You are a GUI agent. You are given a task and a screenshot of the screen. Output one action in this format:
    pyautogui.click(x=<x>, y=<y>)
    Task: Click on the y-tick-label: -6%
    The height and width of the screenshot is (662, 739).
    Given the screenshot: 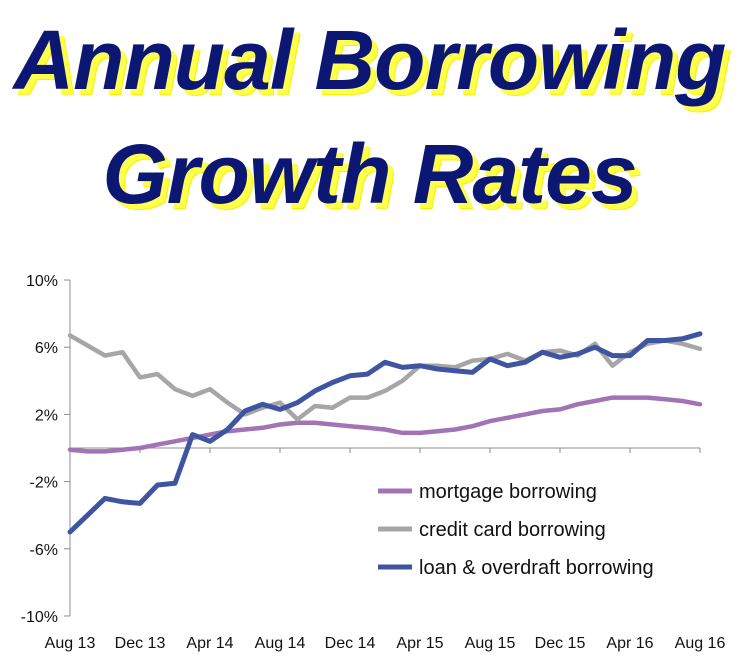 What is the action you would take?
    pyautogui.click(x=44, y=550)
    